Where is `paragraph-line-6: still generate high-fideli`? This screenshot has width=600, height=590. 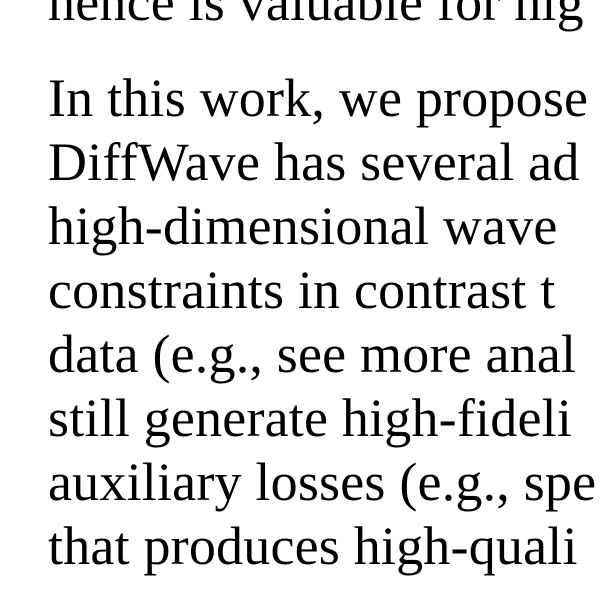 paragraph-line-6: still generate high-fideli is located at coordinates (310, 418).